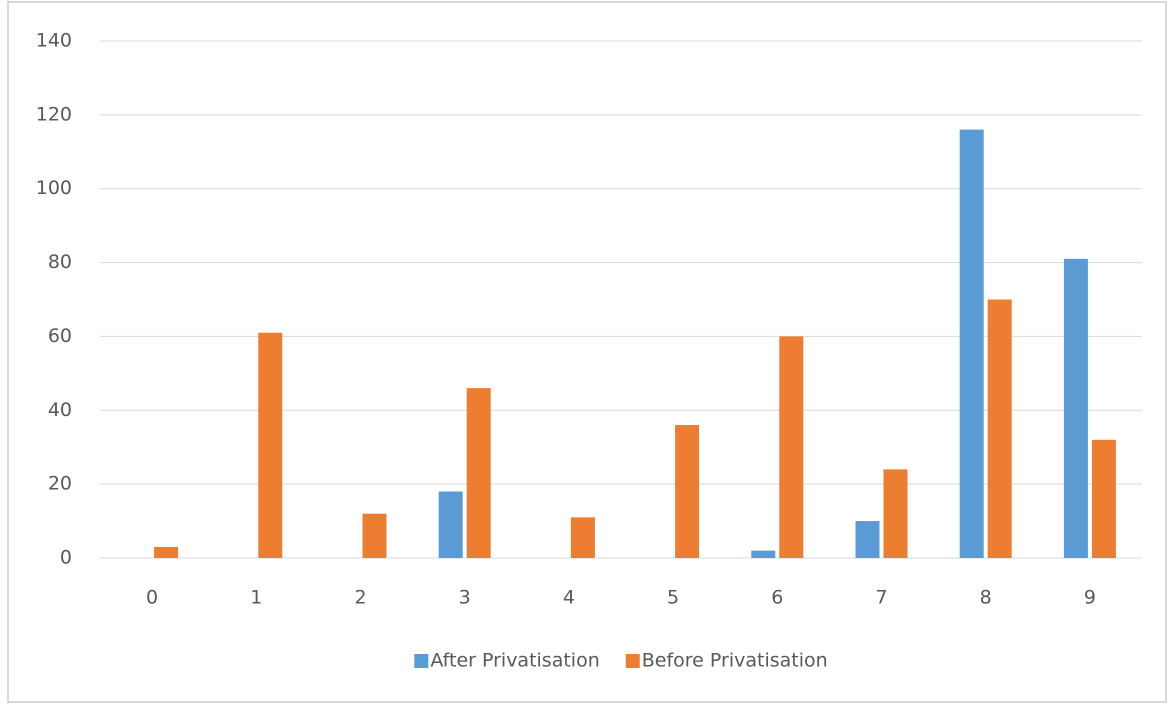  What do you see at coordinates (60, 484) in the screenshot?
I see `y-tick-label: 20` at bounding box center [60, 484].